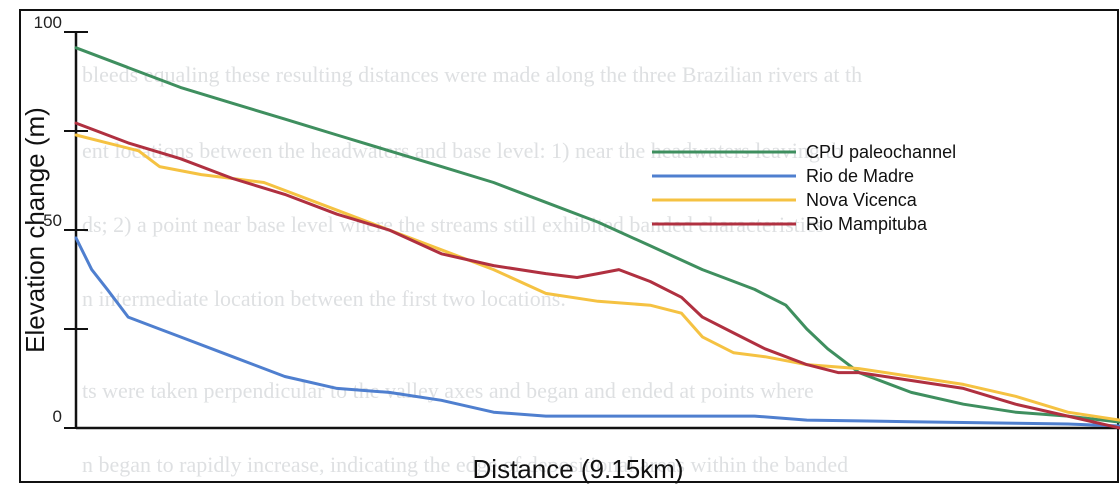  I want to click on x-axis-title: Distance (9.15km), so click(578, 469).